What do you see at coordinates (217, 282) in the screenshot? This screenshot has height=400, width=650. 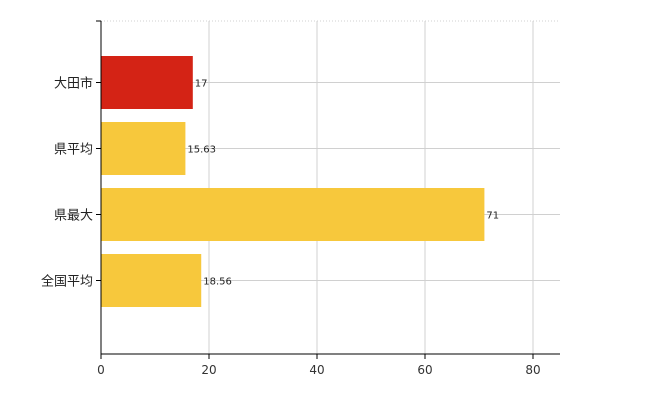 I see `bar-value-label: 18.56` at bounding box center [217, 282].